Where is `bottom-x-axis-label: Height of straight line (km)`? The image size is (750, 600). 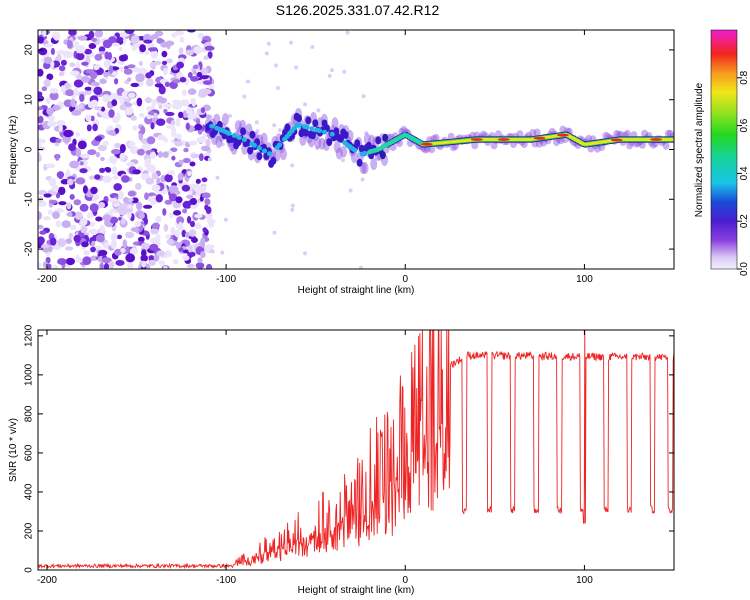 bottom-x-axis-label: Height of straight line (km) is located at coordinates (356, 590).